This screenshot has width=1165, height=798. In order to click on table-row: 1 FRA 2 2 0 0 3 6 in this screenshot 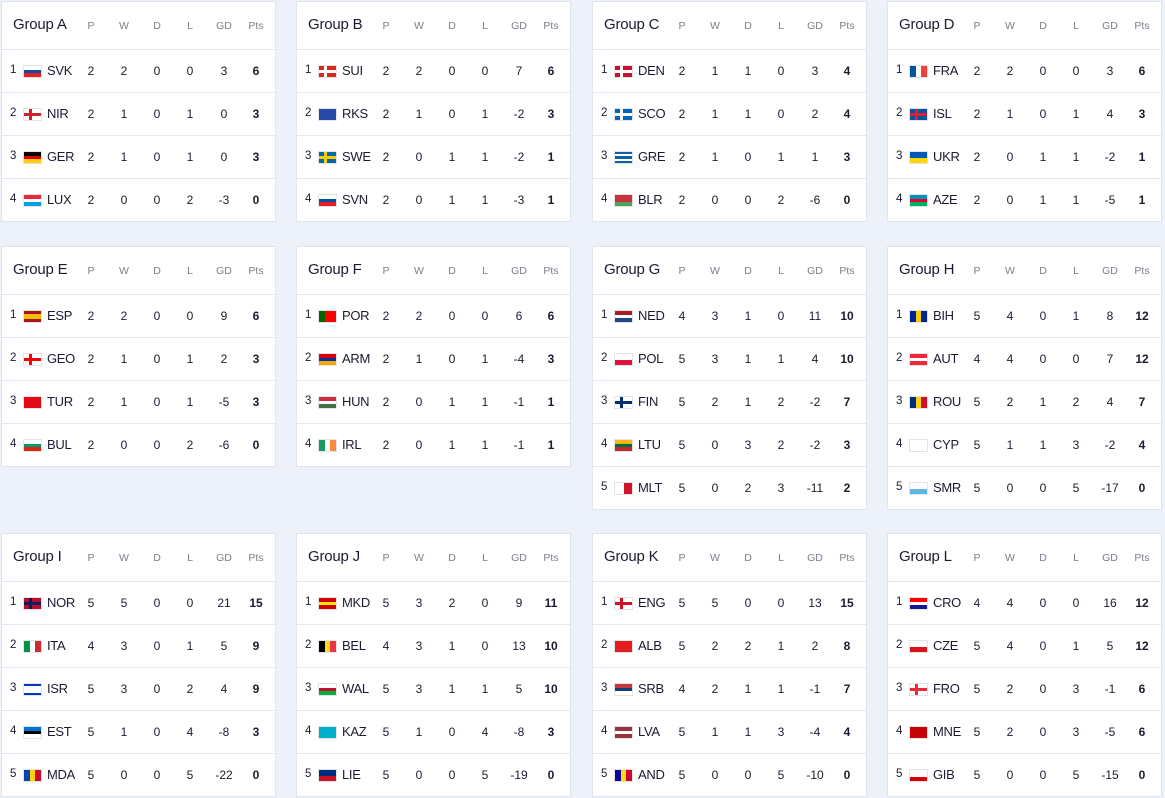, I will do `click(1024, 71)`.